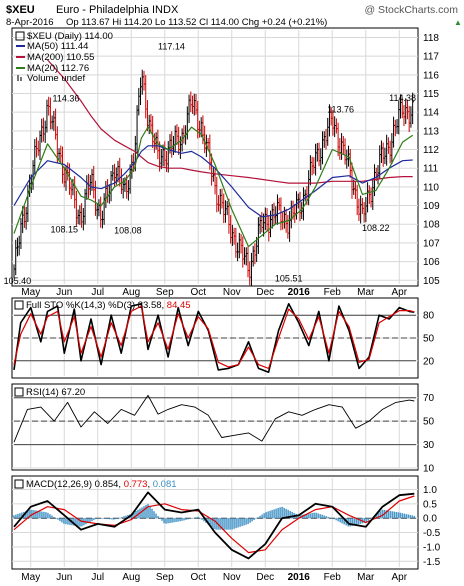 The image size is (464, 586). What do you see at coordinates (430, 504) in the screenshot?
I see `y-tick-label: 0.5` at bounding box center [430, 504].